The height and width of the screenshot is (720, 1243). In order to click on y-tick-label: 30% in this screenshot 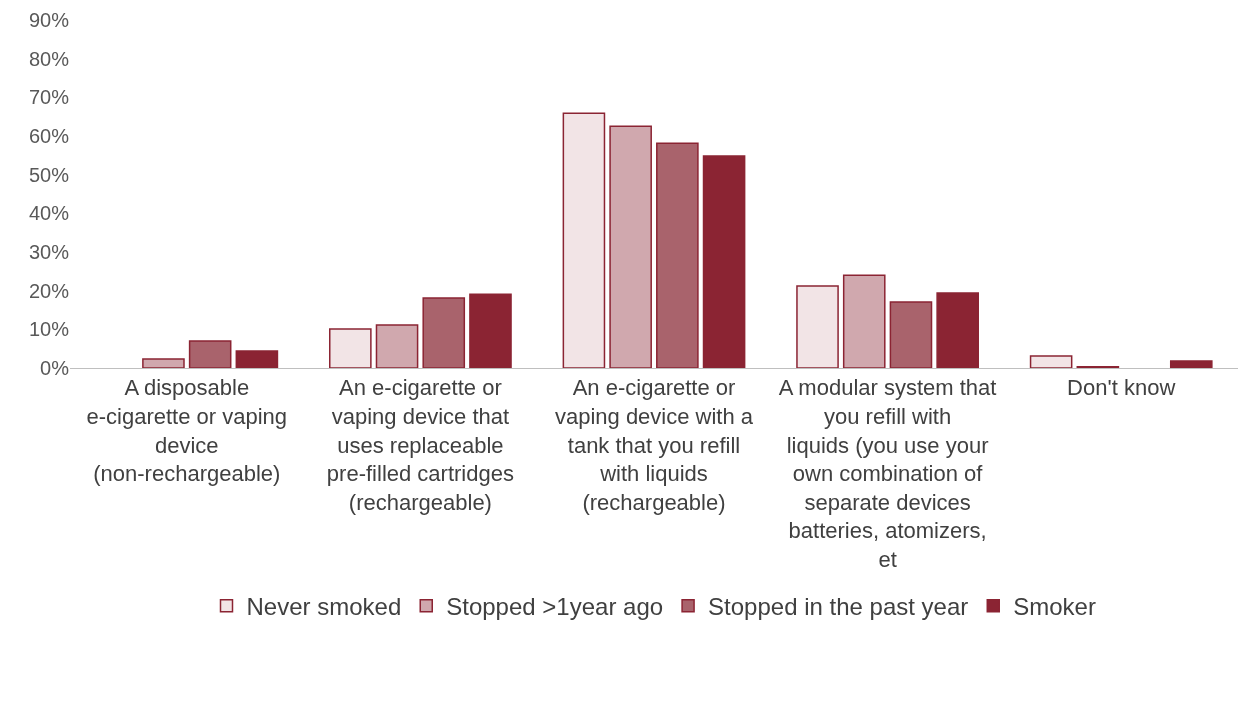, I will do `click(49, 252)`.